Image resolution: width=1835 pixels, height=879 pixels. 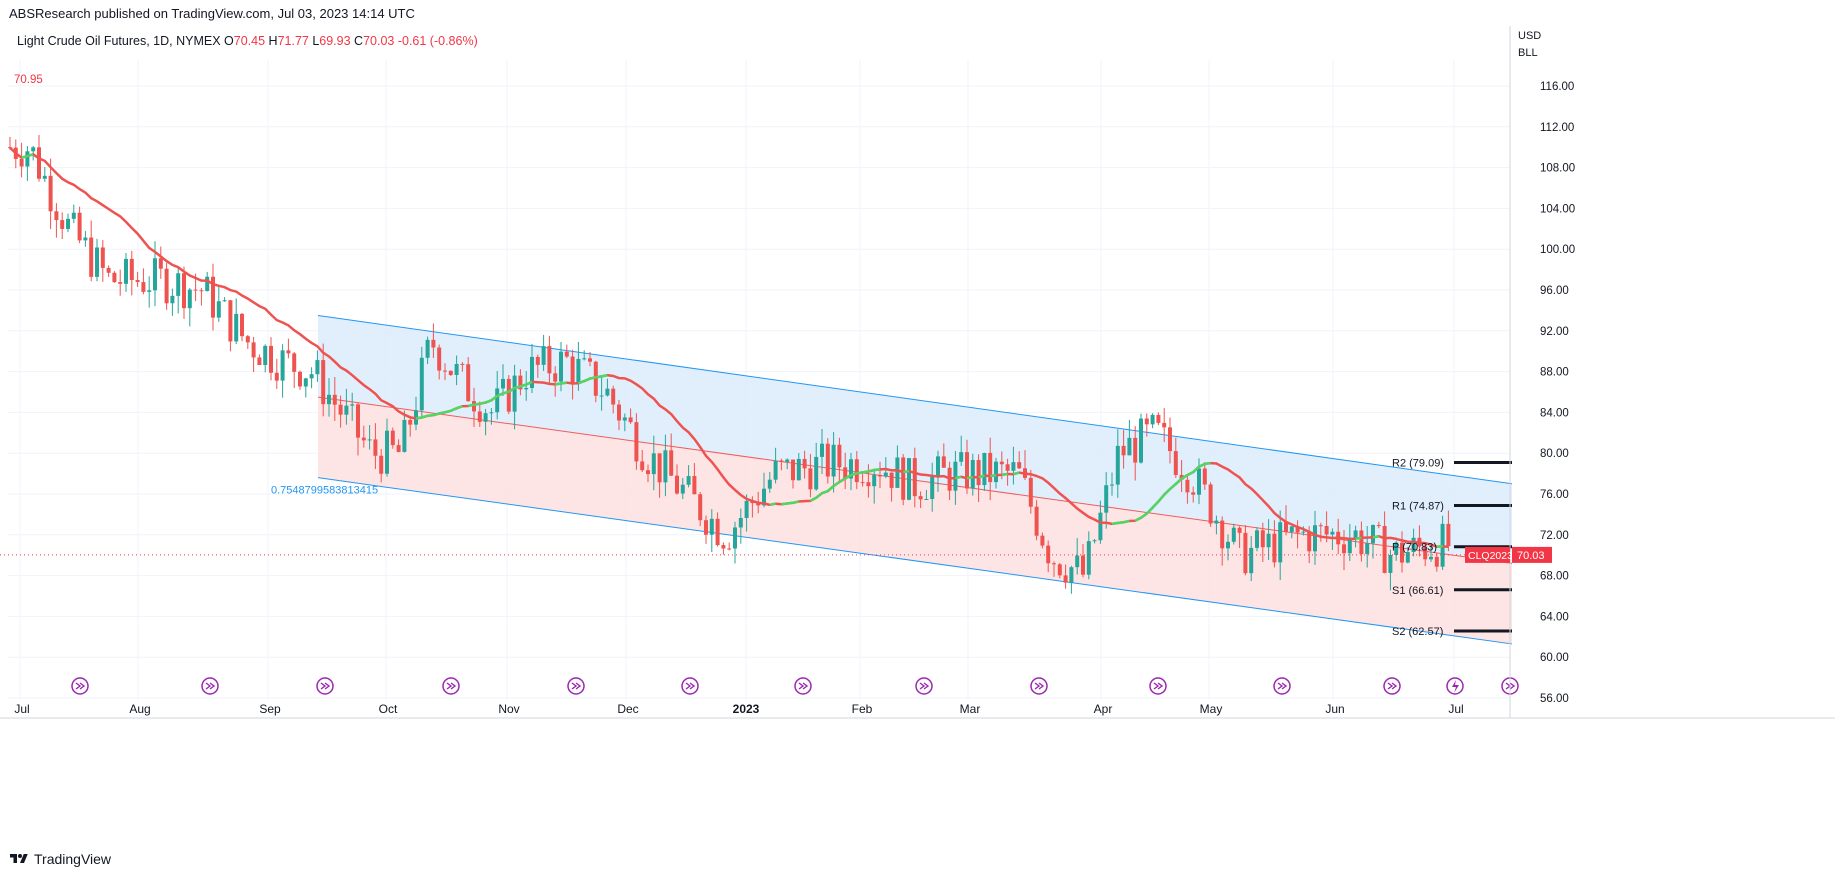 I want to click on pivot-label: S2 (62.57), so click(x=1417, y=632).